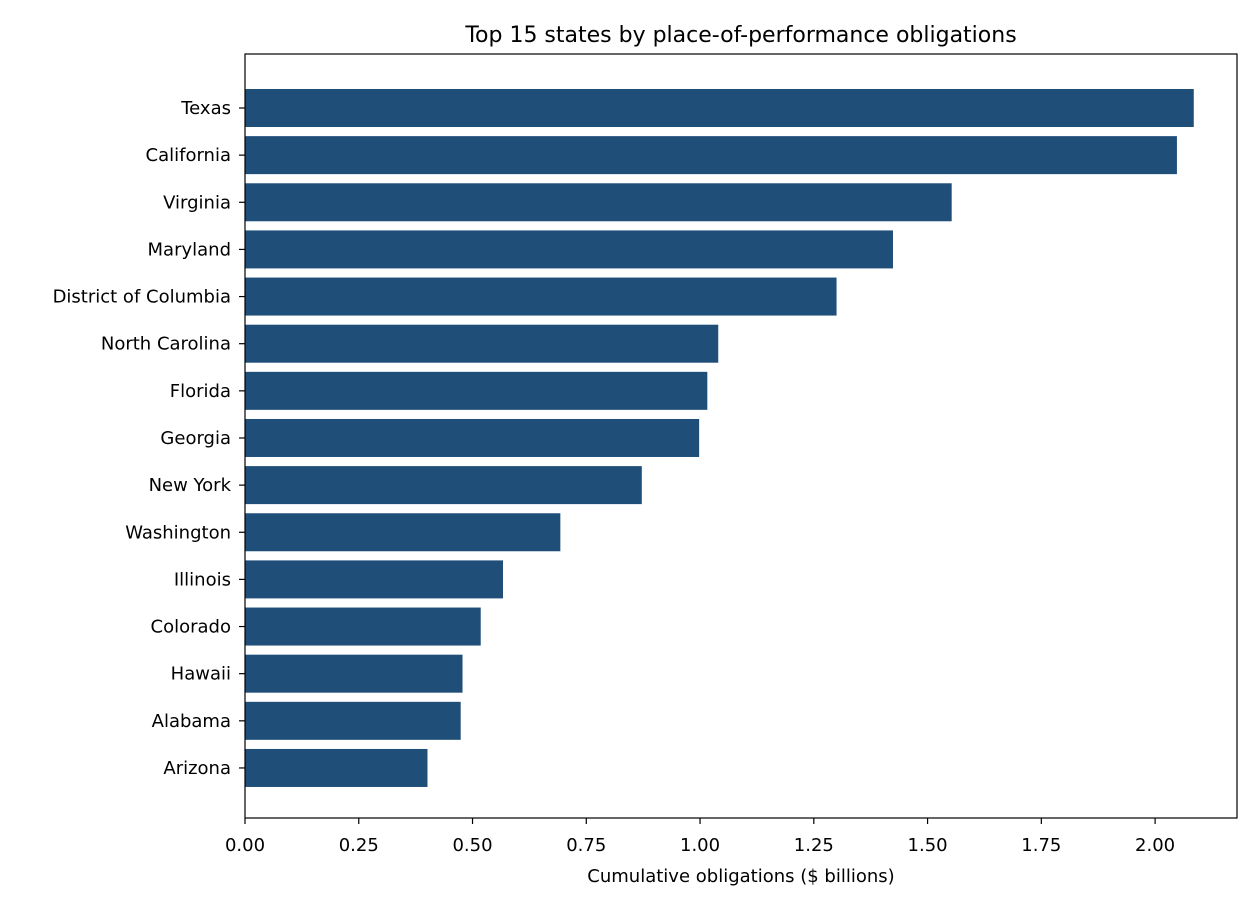 This screenshot has height=914, width=1260. Describe the element at coordinates (200, 391) in the screenshot. I see `y-tick-label: Florida` at that location.